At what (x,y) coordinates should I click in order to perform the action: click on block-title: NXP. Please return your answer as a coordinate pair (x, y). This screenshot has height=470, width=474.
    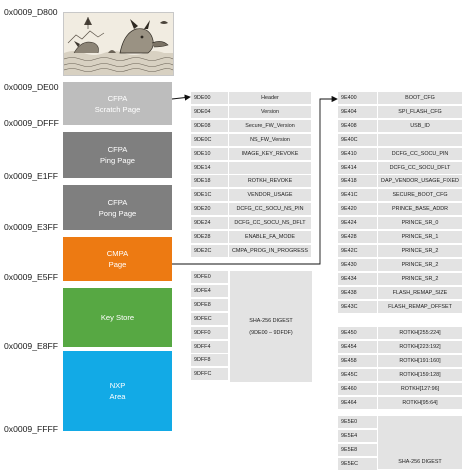
    Looking at the image, I should click on (117, 385).